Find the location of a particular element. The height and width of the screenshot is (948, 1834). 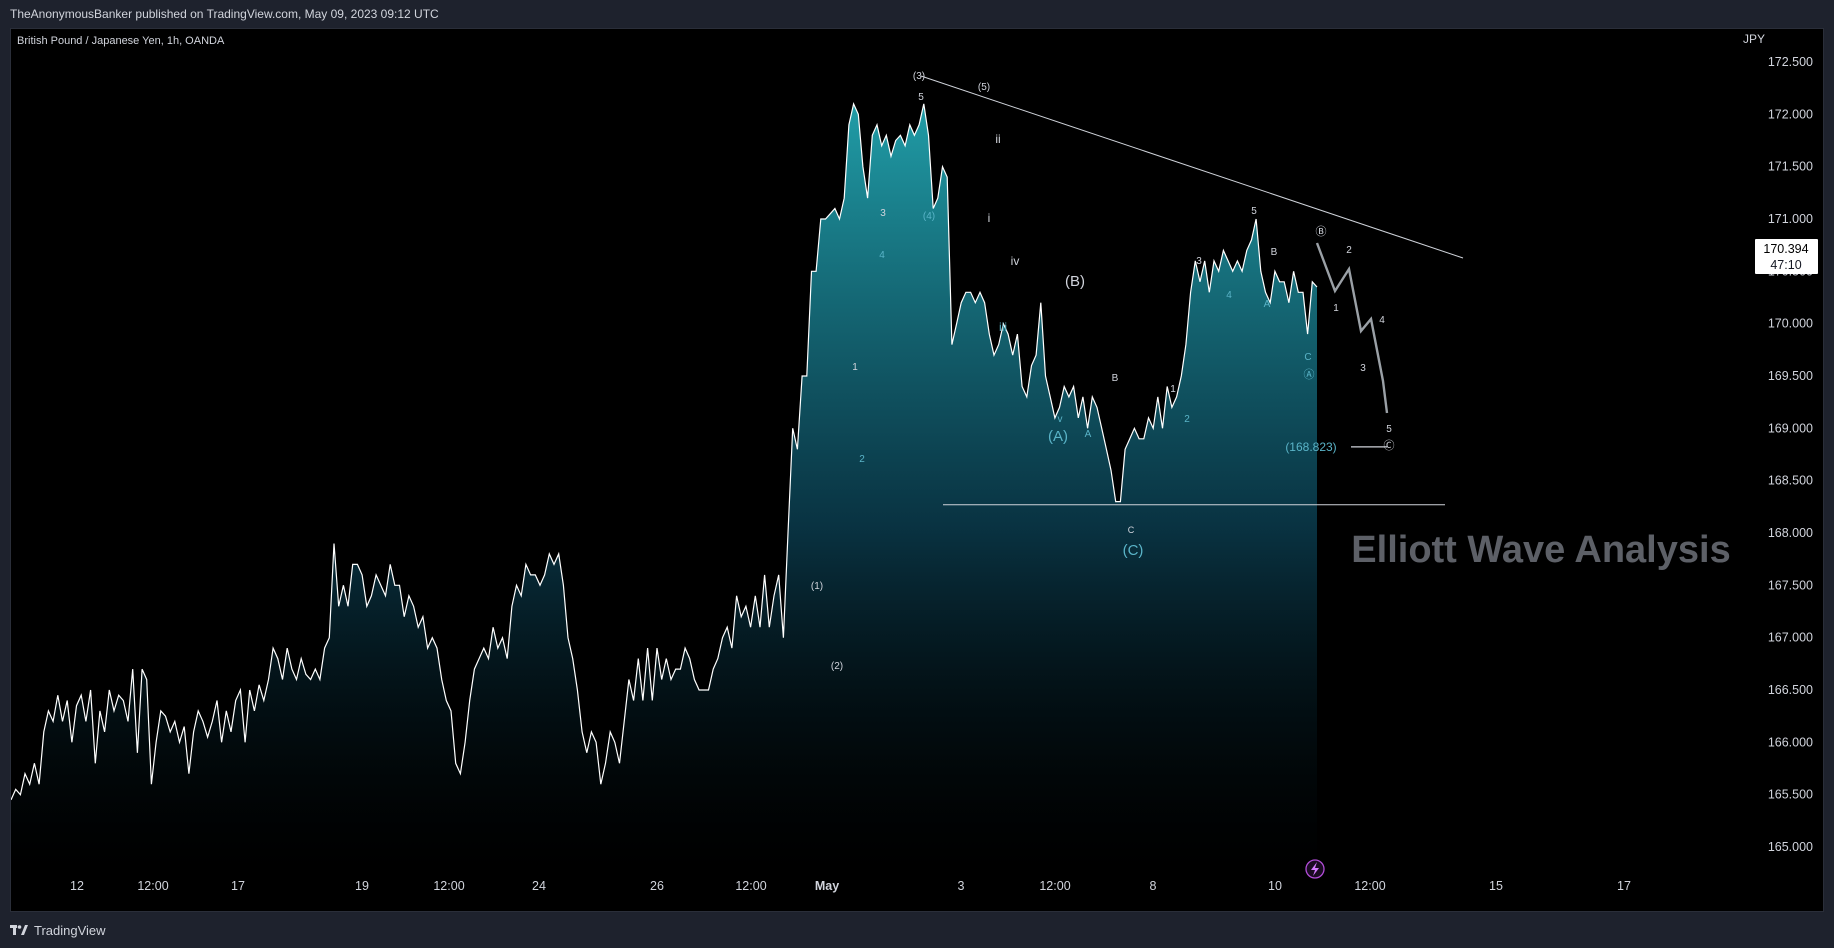

target-label: (168.823) is located at coordinates (1310, 447).